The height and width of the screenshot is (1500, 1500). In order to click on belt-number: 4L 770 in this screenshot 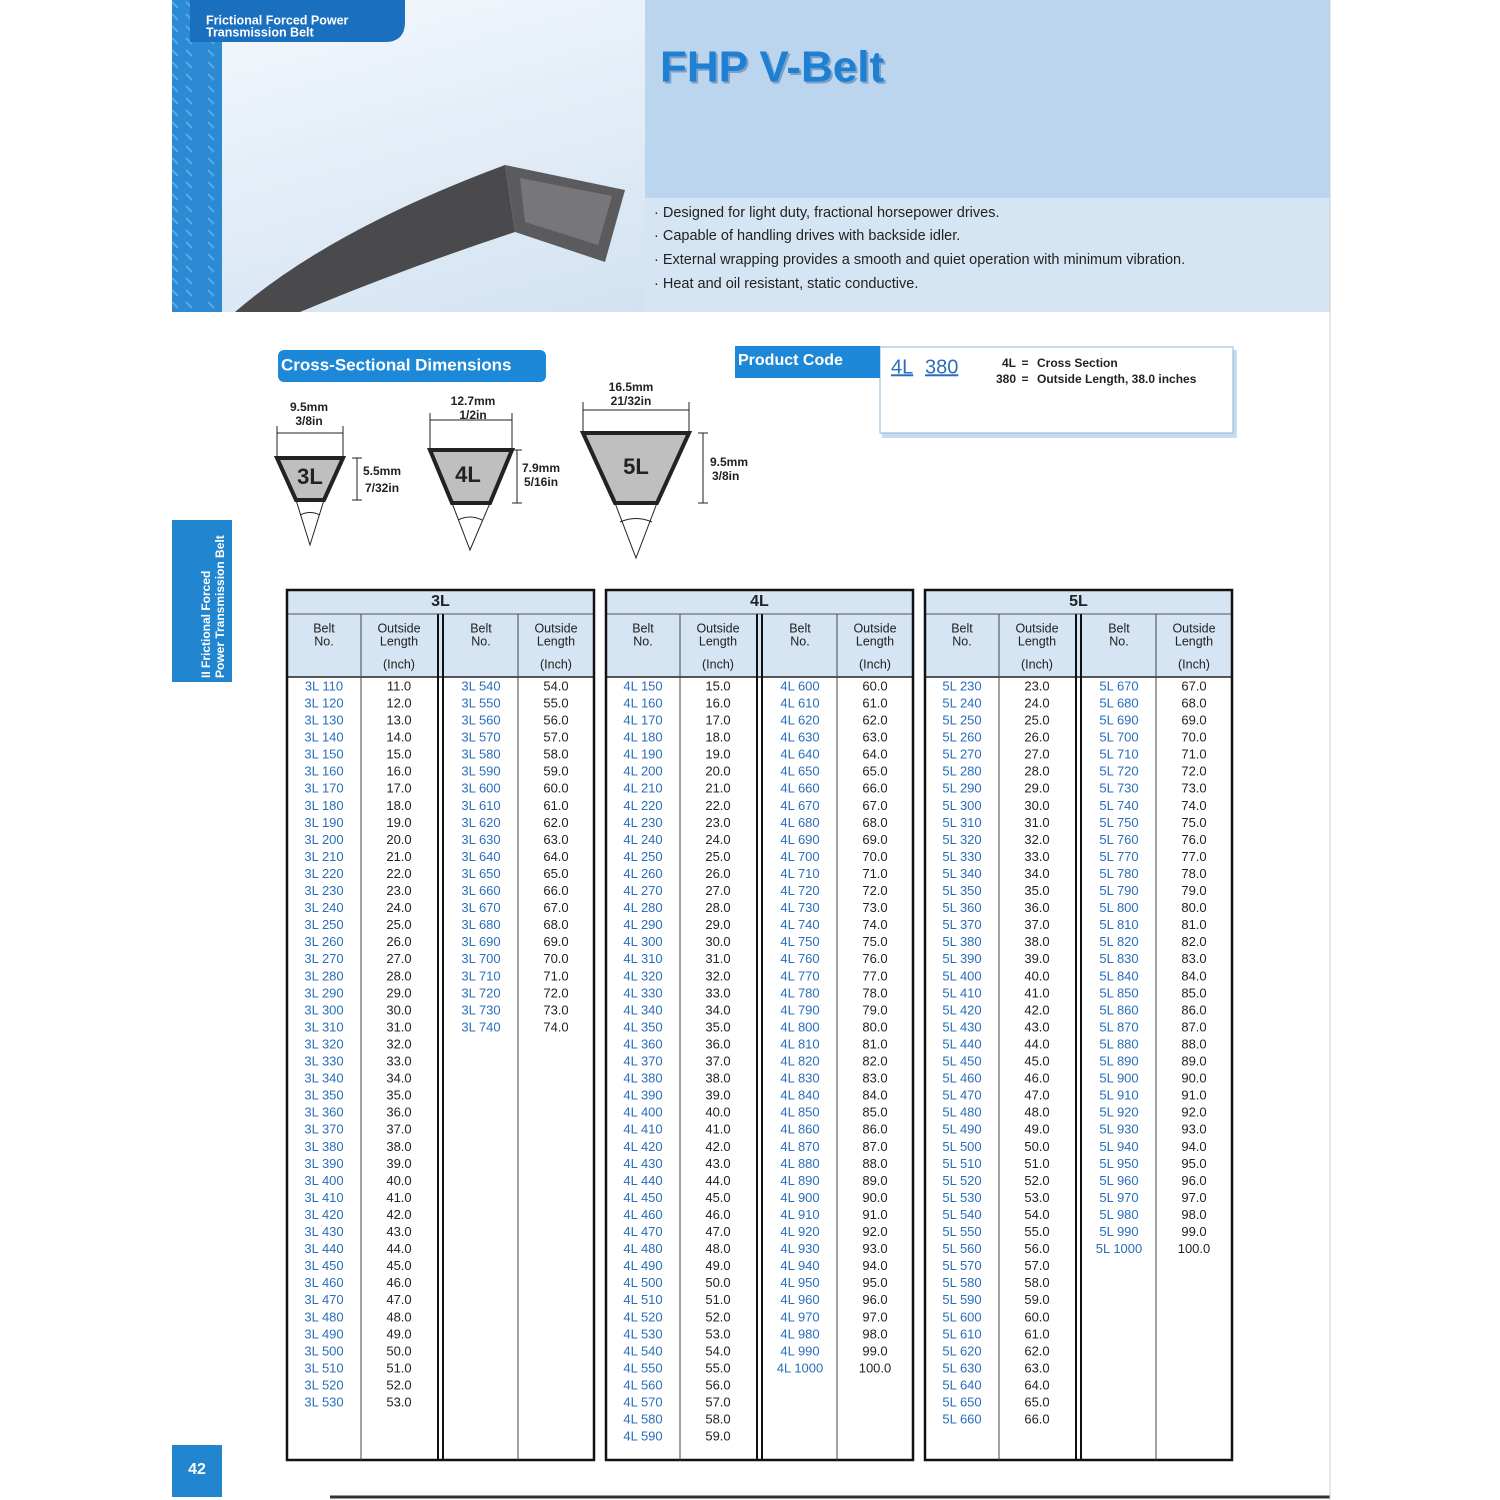, I will do `click(799, 975)`.